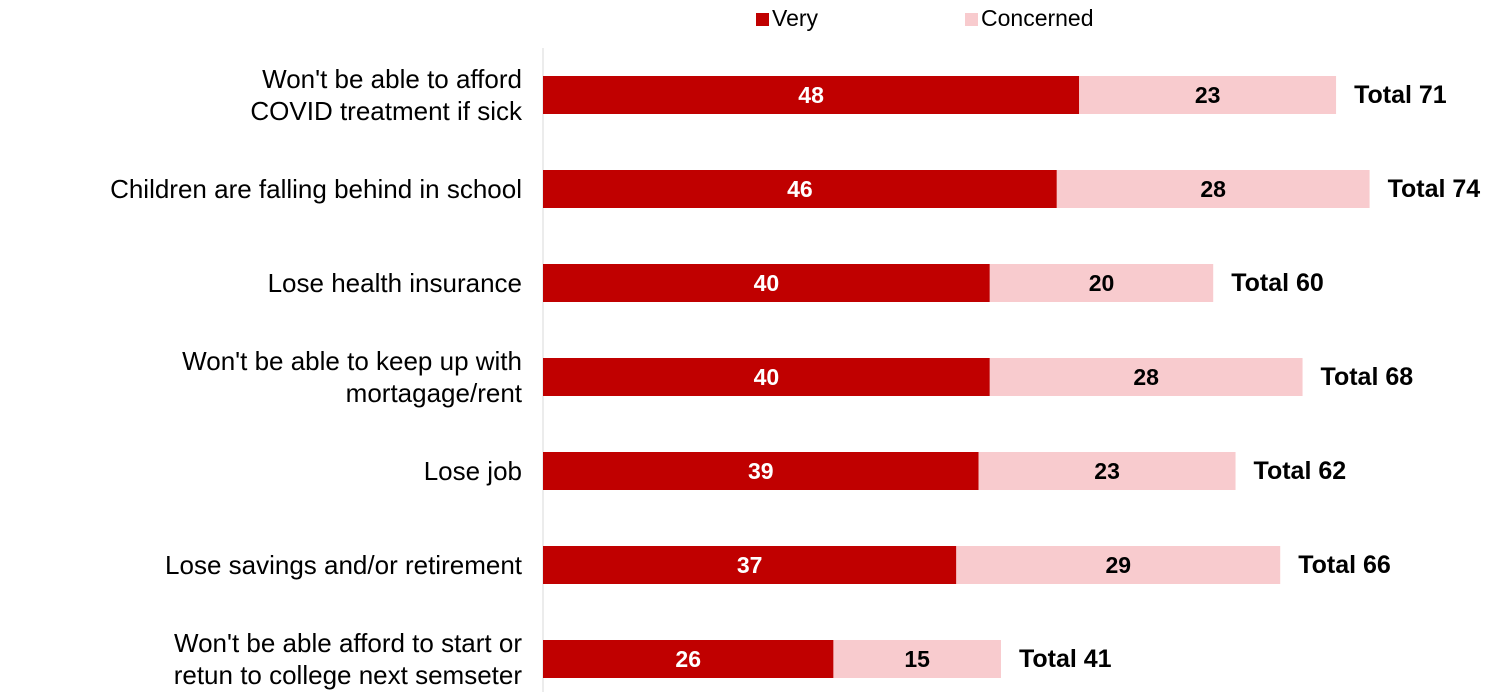 This screenshot has height=697, width=1511. I want to click on bar-row: 40 28 Total 68, so click(978, 377).